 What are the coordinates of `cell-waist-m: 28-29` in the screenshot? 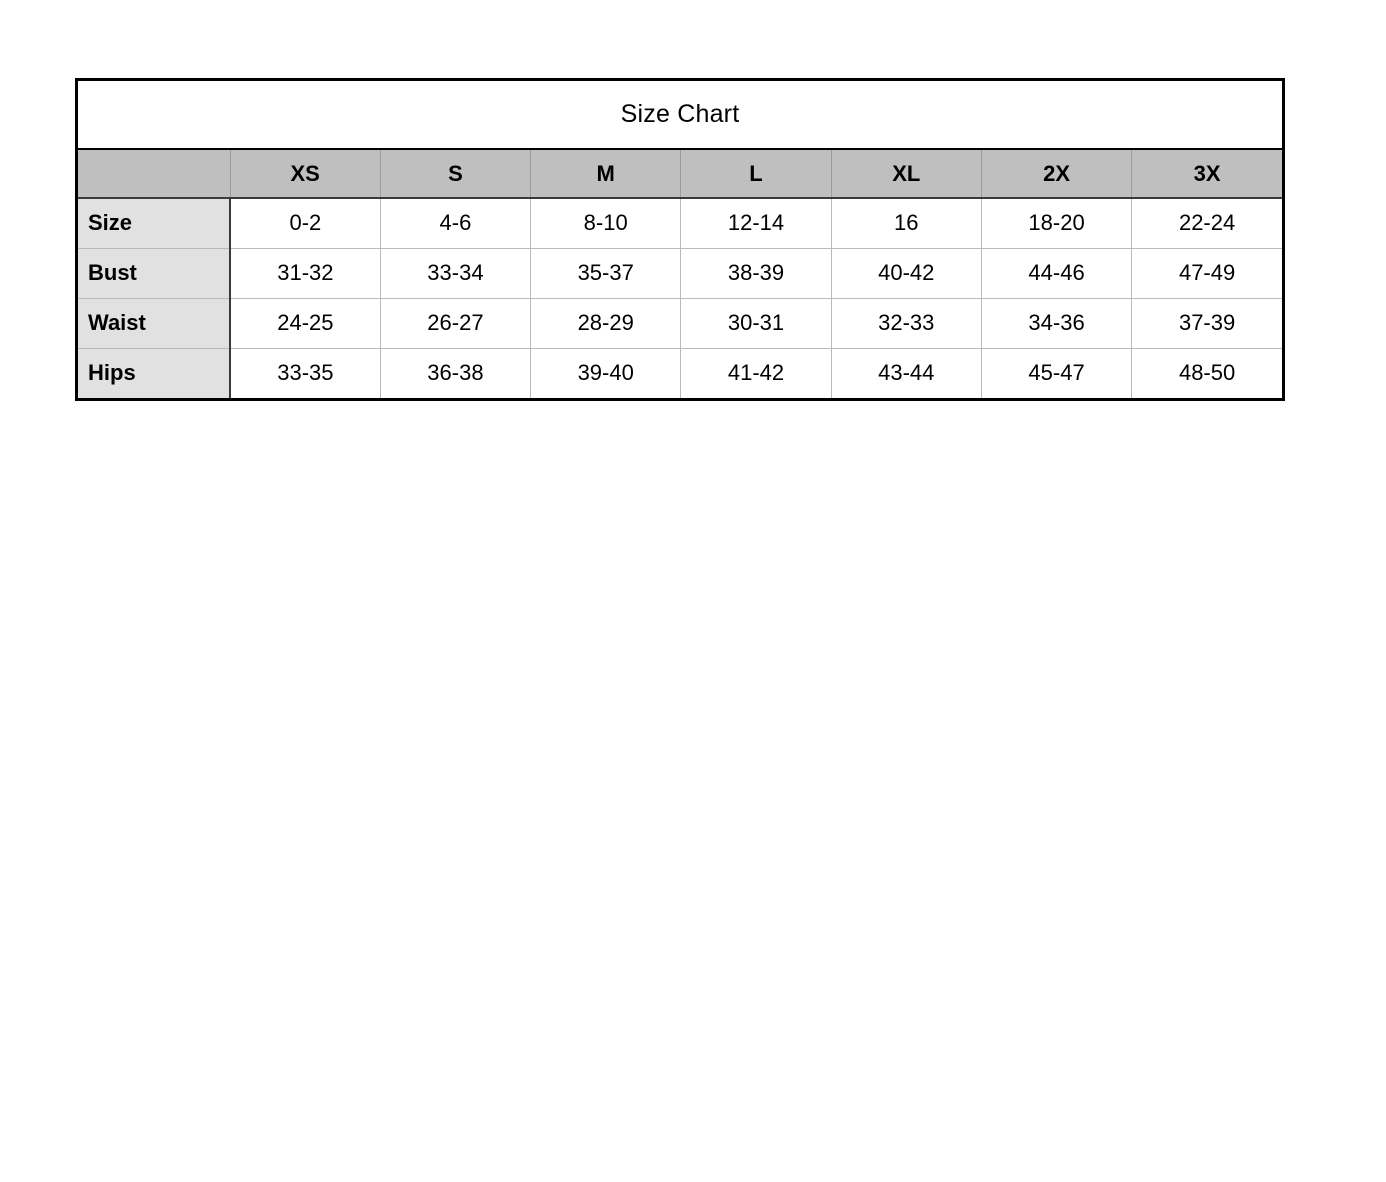 It's located at (605, 322).